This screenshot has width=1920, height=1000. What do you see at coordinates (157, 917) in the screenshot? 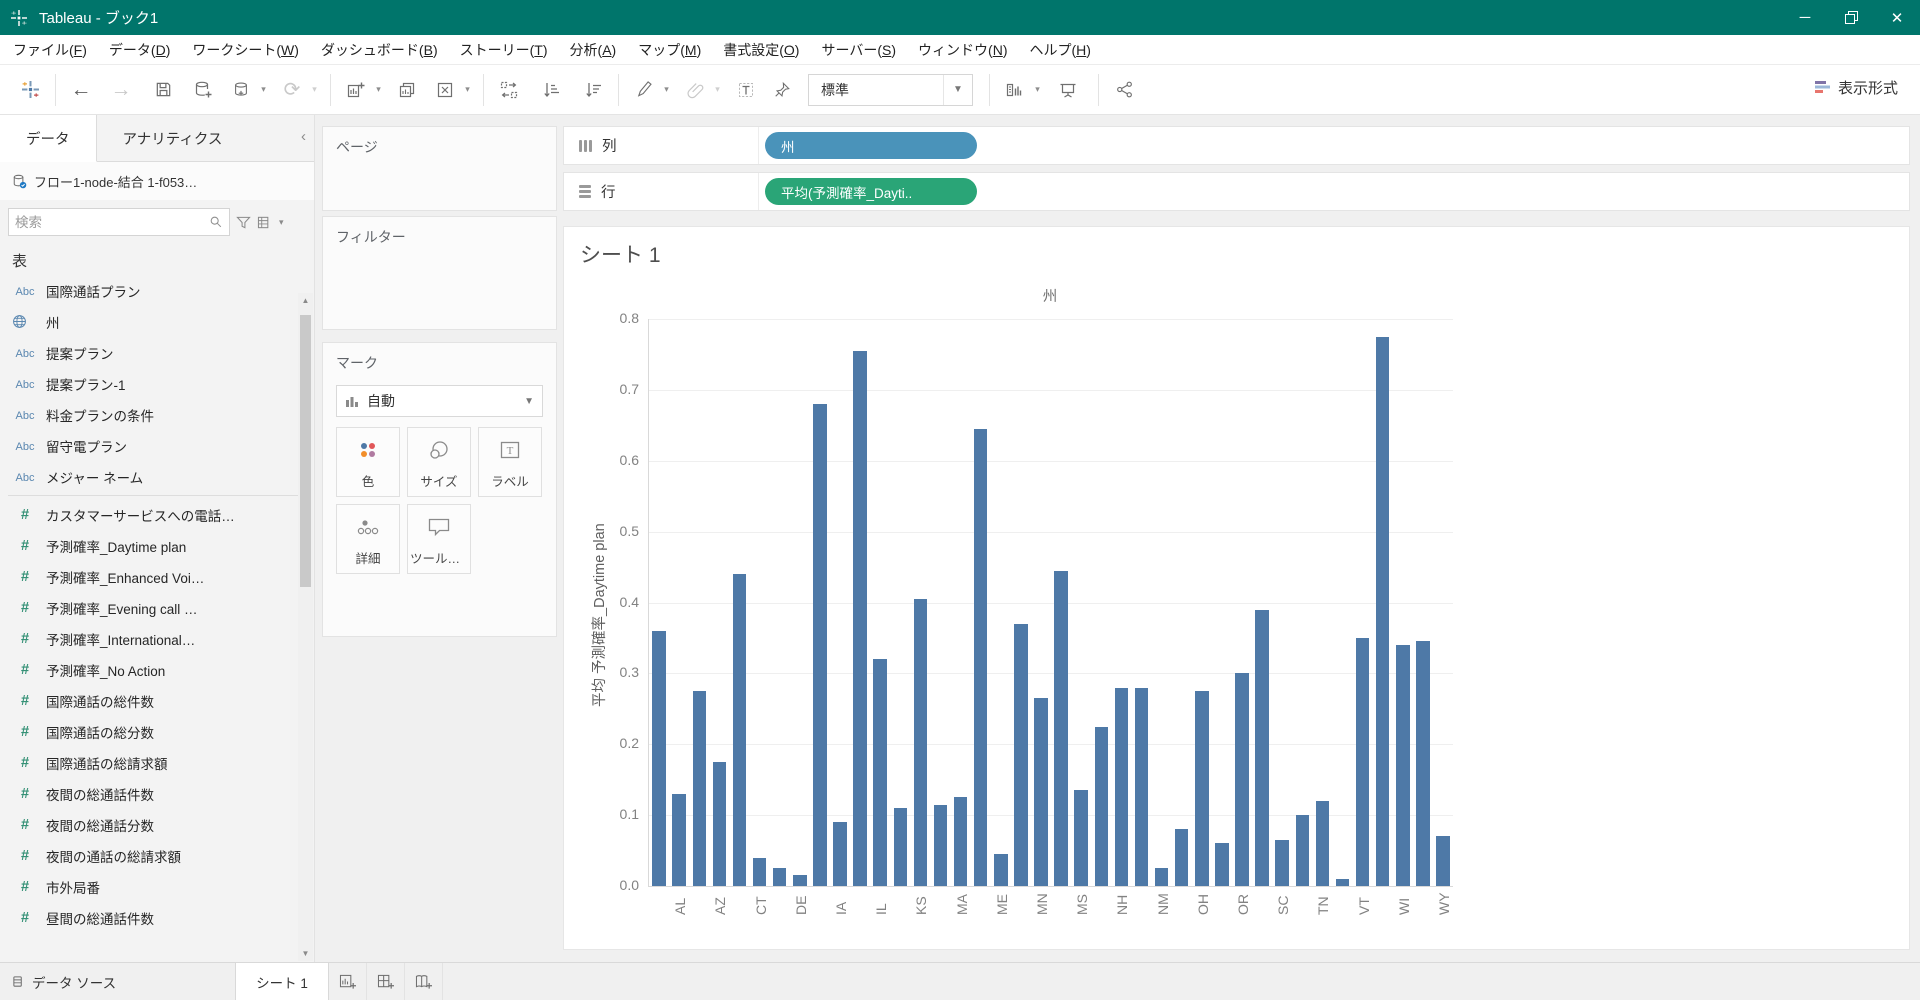
I see `field-item: # 昼間の総通話件数` at bounding box center [157, 917].